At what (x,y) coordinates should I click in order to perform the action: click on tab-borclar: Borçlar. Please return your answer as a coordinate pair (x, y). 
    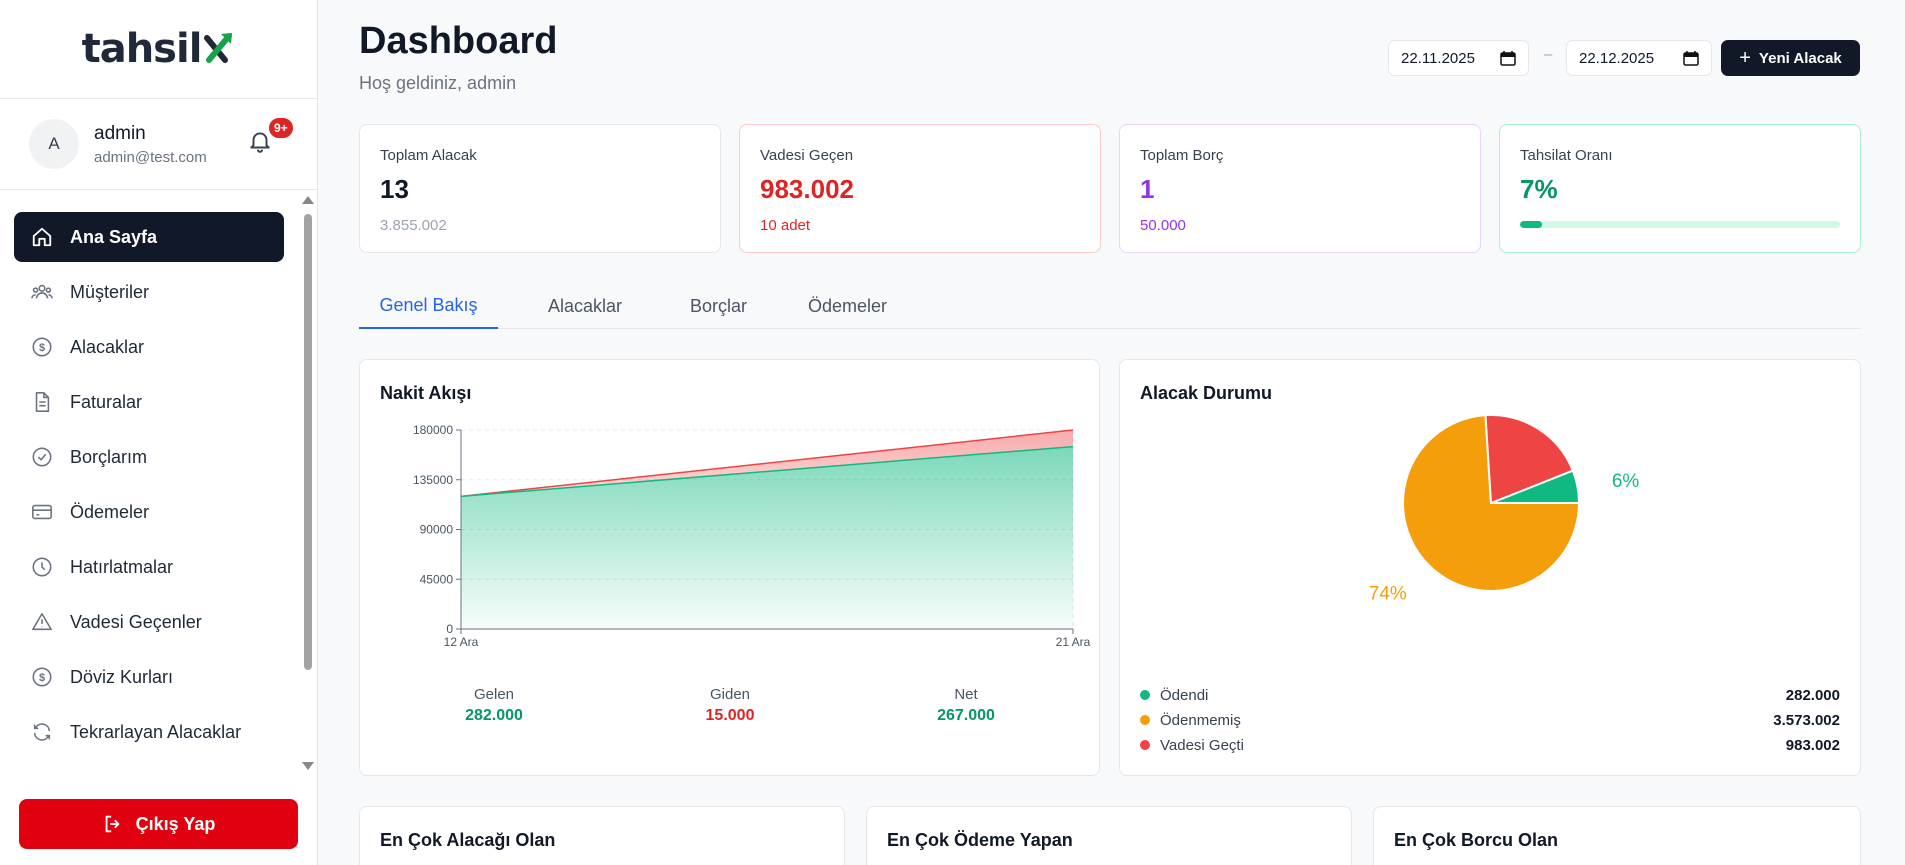
    Looking at the image, I should click on (718, 305).